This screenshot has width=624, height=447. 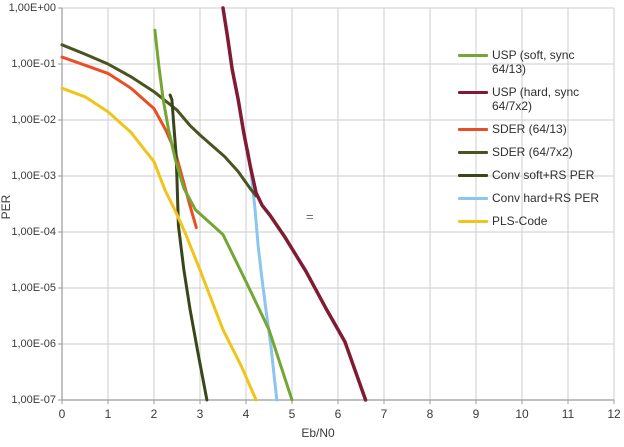 What do you see at coordinates (522, 414) in the screenshot?
I see `x-tick-label: 10` at bounding box center [522, 414].